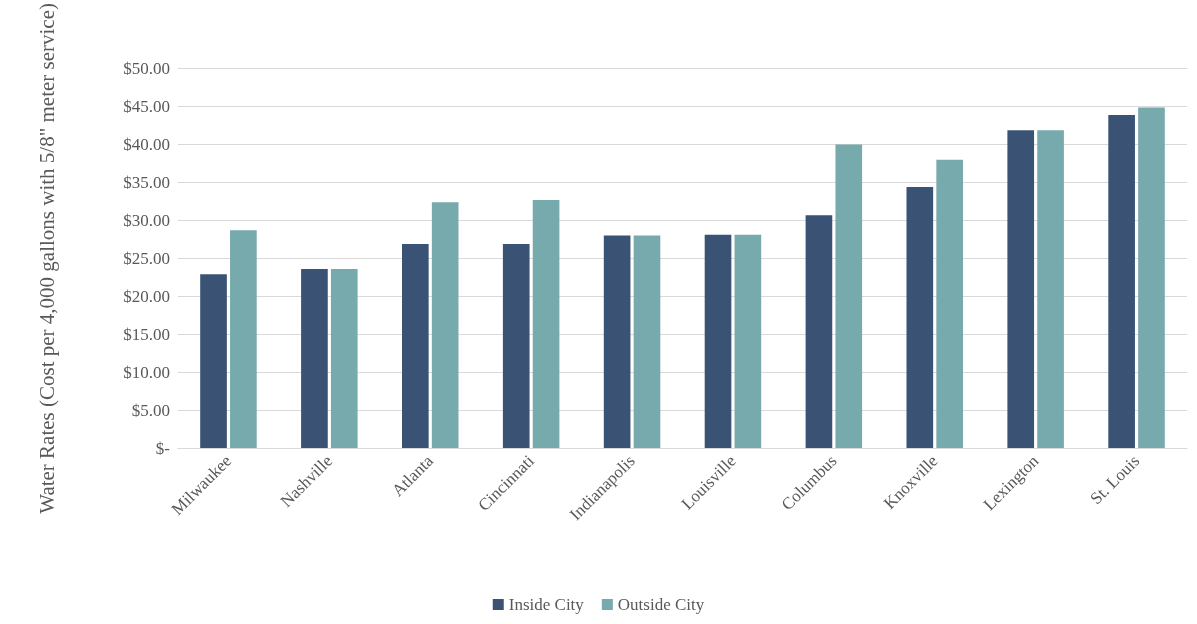  Describe the element at coordinates (146, 296) in the screenshot. I see `y-tick-label: $20.00` at that location.